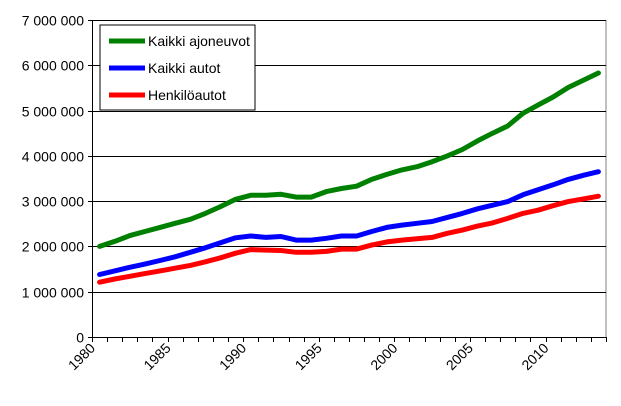  What do you see at coordinates (53, 66) in the screenshot?
I see `y-tick-label: 6 000 000` at bounding box center [53, 66].